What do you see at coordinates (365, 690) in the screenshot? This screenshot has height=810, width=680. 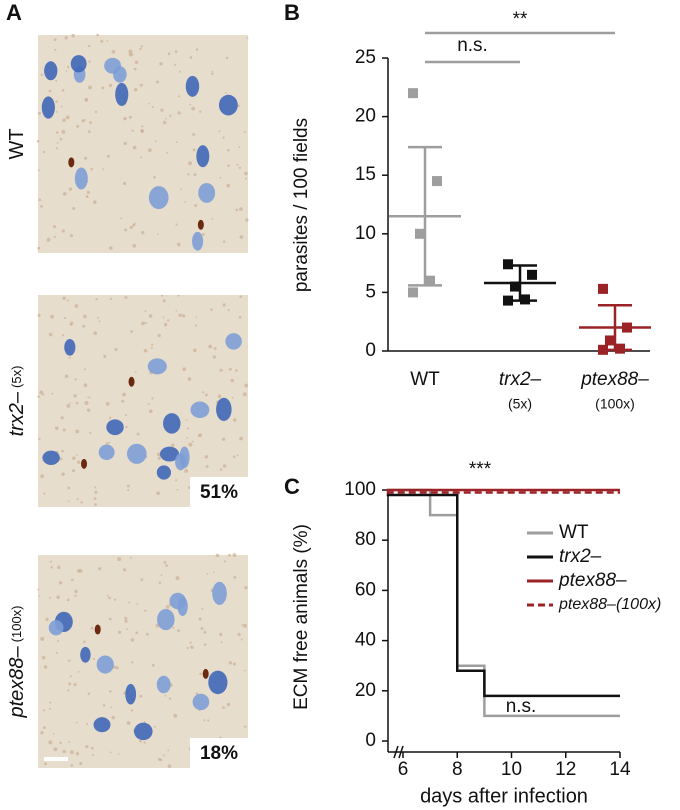 I see `y-tick-label: 20` at bounding box center [365, 690].